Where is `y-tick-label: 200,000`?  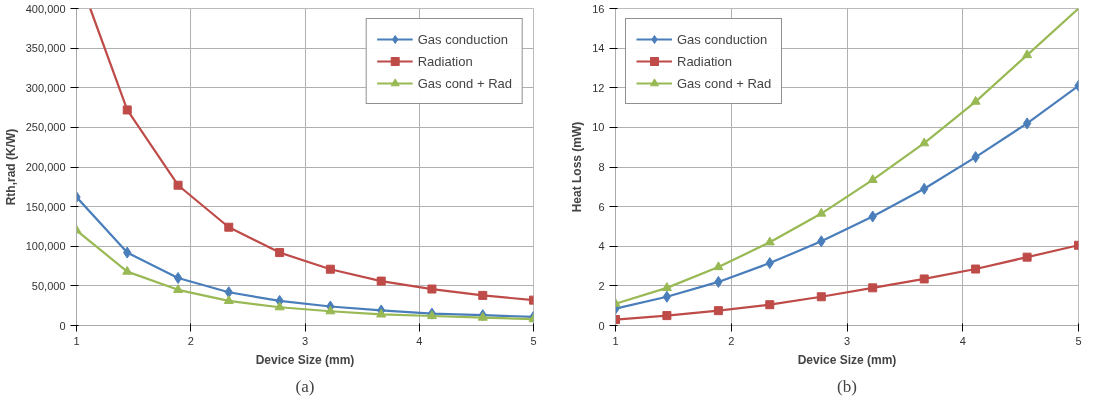
y-tick-label: 200,000 is located at coordinates (45, 167).